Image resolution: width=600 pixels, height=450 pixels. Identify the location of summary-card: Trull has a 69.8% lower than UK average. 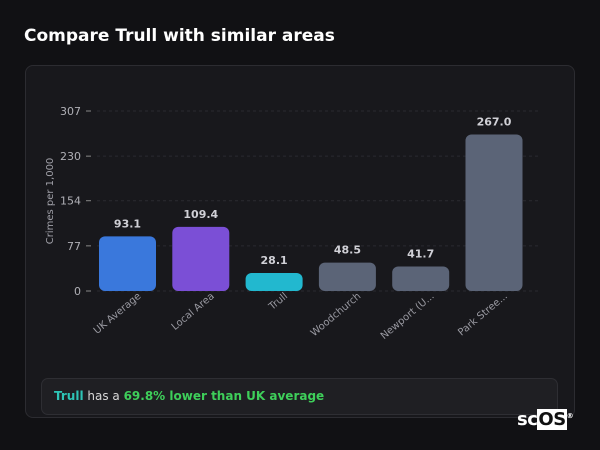
(299, 396).